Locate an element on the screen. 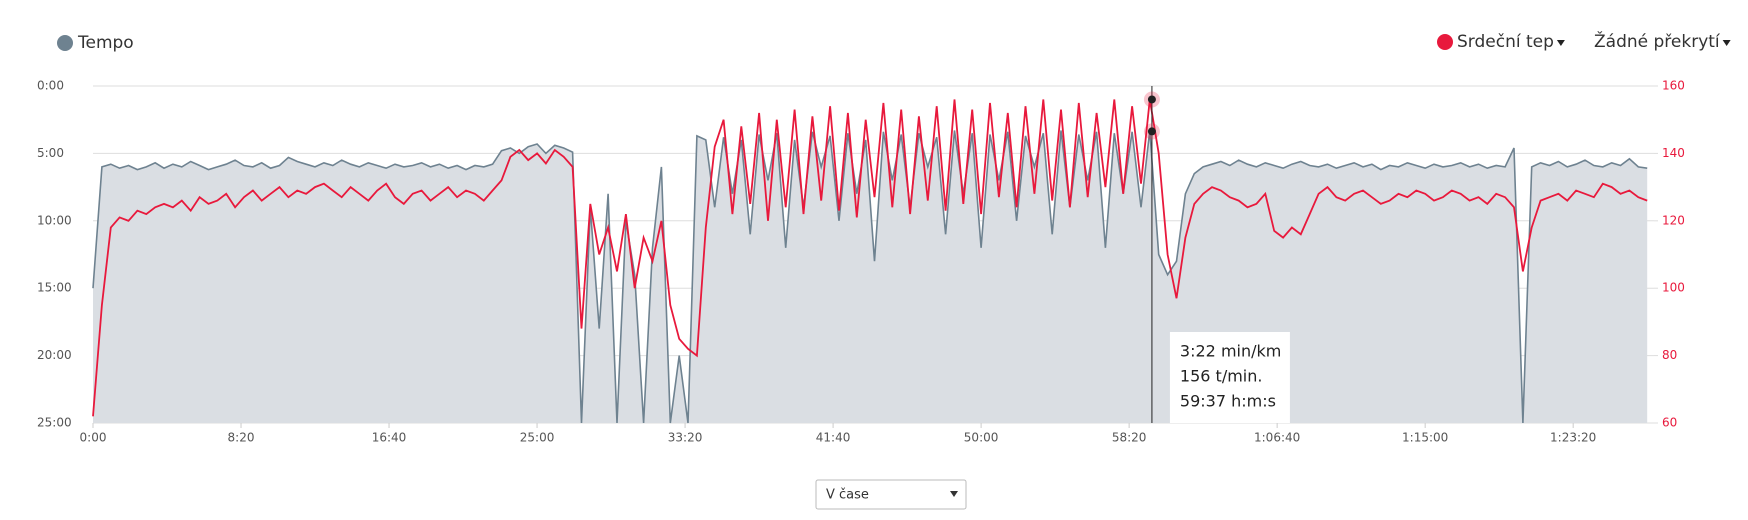  x-tick-label: 58:20 is located at coordinates (1129, 438).